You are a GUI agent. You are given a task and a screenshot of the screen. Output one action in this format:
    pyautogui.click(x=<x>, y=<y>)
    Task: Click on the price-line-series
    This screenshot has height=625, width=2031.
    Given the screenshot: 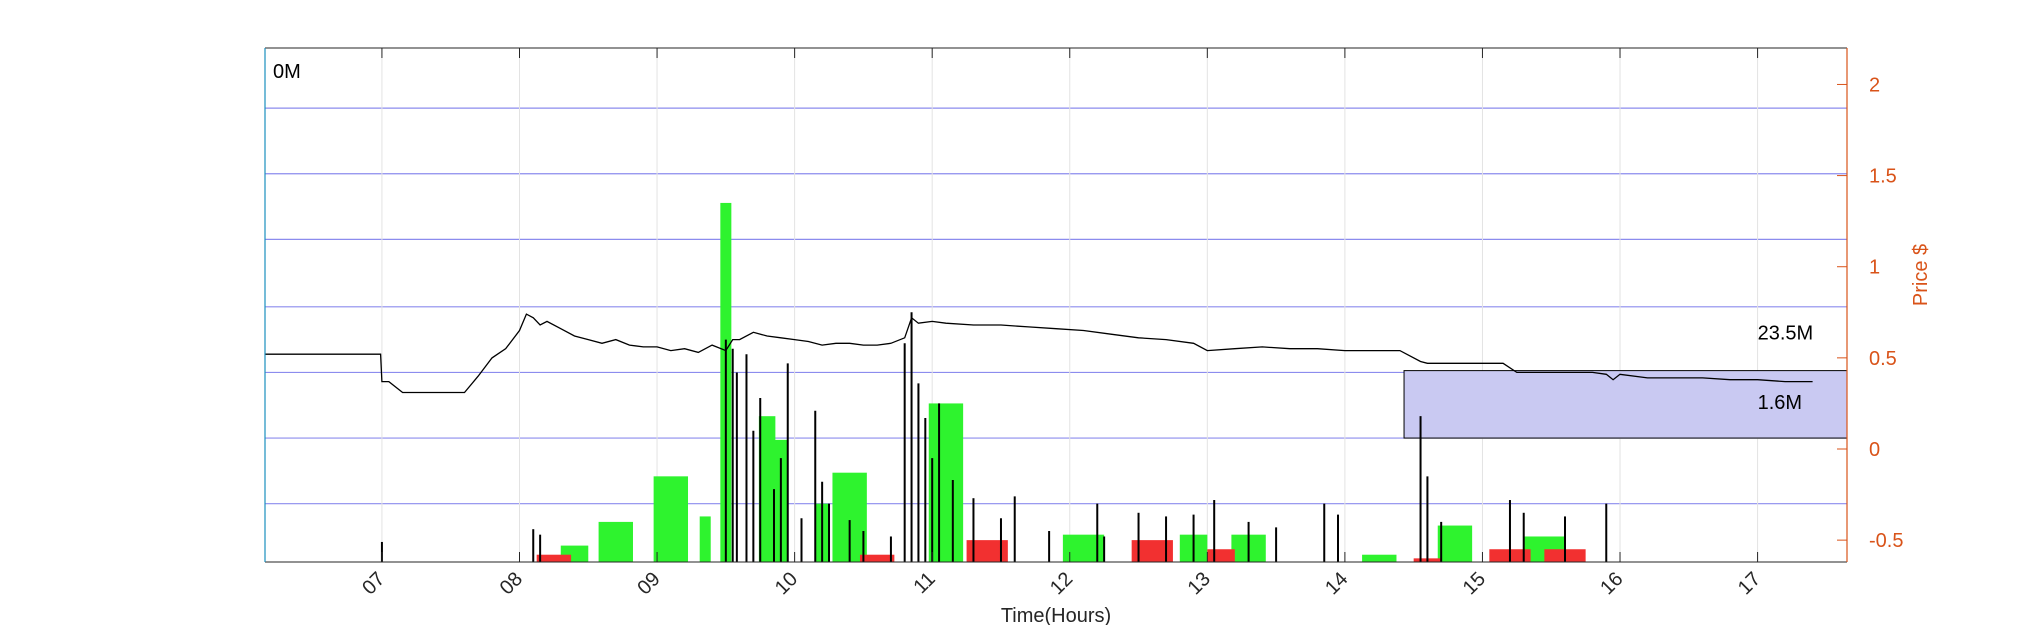 What is the action you would take?
    pyautogui.click(x=1039, y=353)
    